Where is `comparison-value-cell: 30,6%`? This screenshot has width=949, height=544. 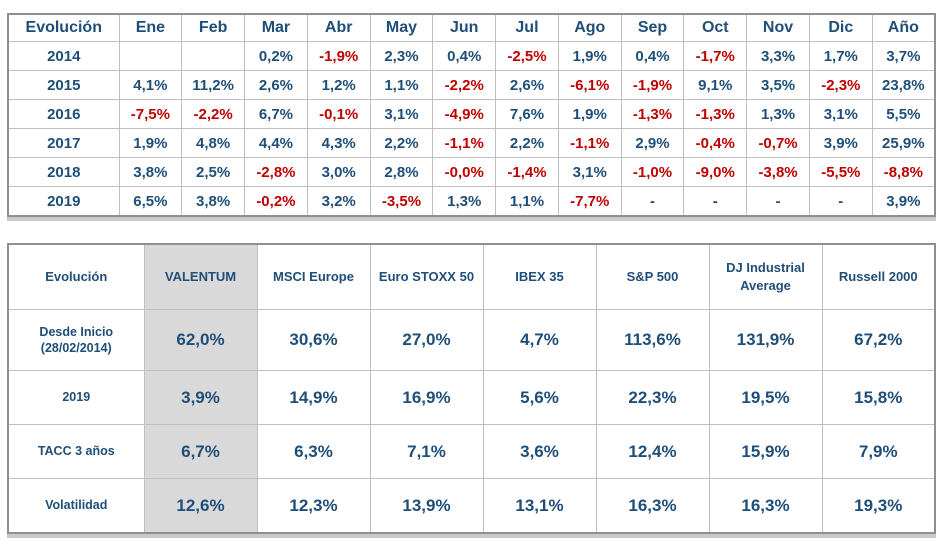
comparison-value-cell: 30,6% is located at coordinates (313, 340).